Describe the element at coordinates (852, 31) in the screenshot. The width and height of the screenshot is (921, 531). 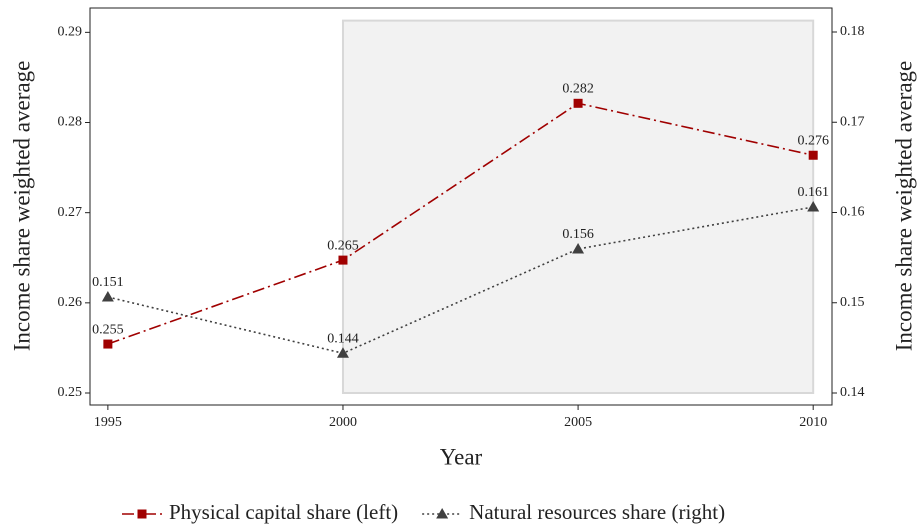
I see `y2-tick-label: 0.18` at that location.